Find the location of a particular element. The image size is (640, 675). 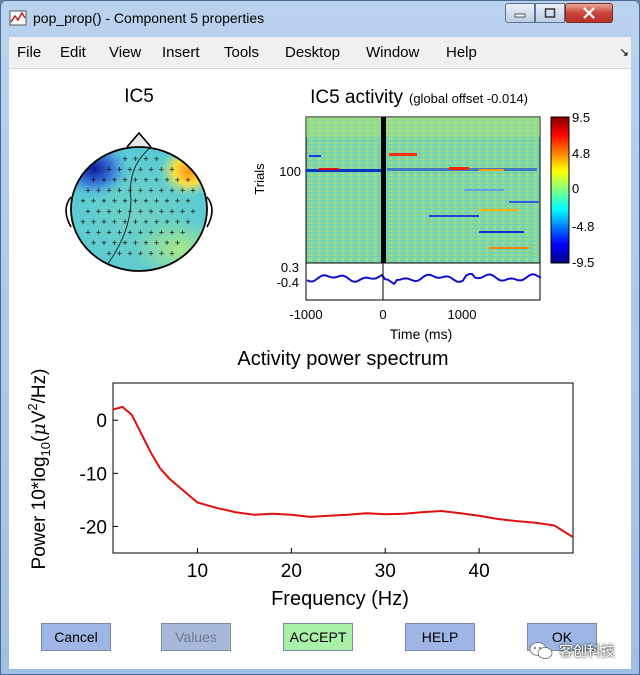

dock-arrow-icon: ↘ is located at coordinates (624, 52).